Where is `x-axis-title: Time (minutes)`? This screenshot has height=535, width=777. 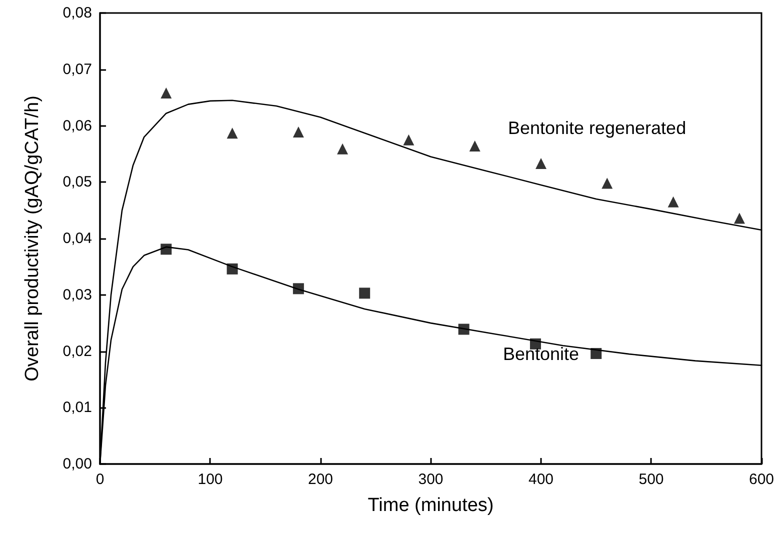 x-axis-title: Time (minutes) is located at coordinates (431, 505).